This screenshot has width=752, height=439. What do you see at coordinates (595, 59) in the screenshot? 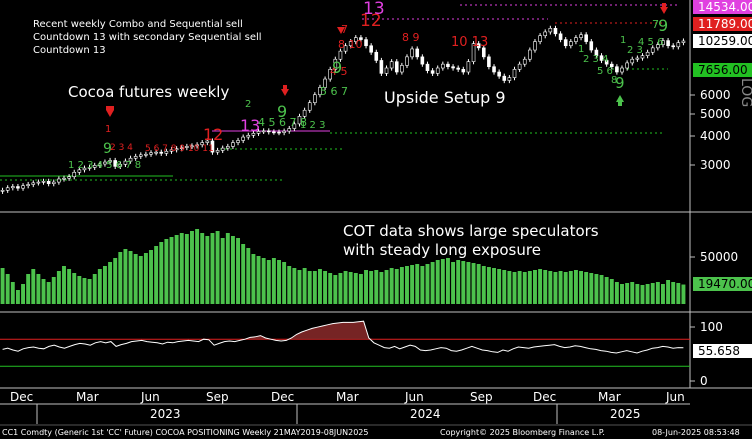
I see `setup-count-label: 2 3 4` at bounding box center [595, 59].